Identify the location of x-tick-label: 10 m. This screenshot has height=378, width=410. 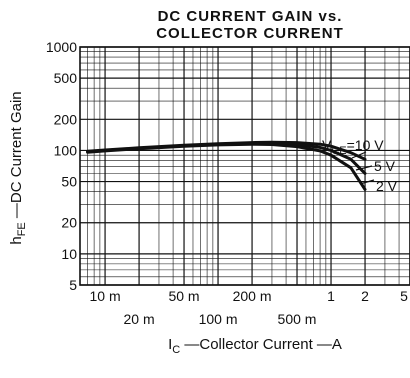
(105, 296).